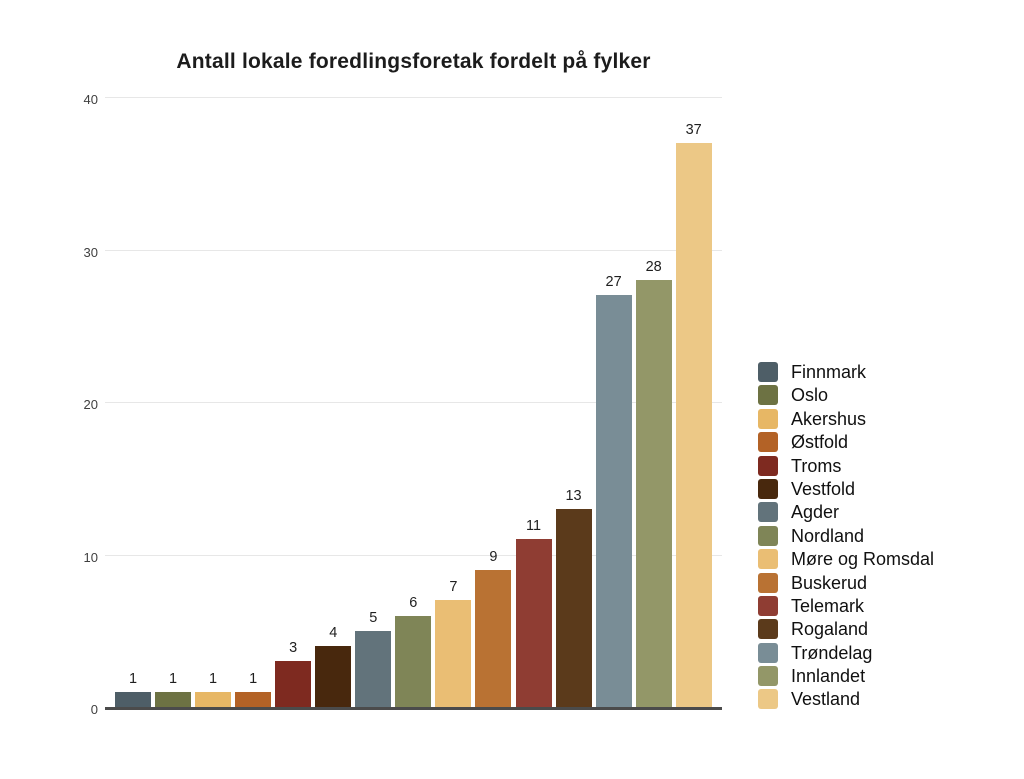 The height and width of the screenshot is (779, 1024). I want to click on y-tick-label: 30, so click(90, 252).